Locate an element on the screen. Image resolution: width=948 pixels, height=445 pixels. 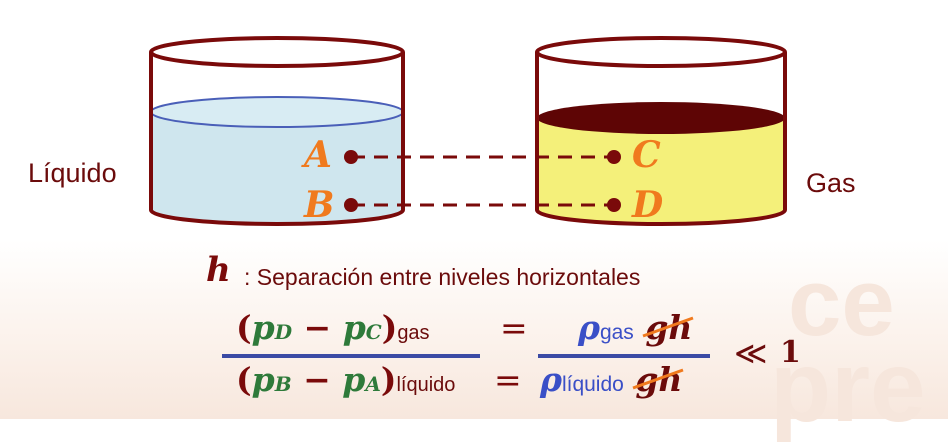
gh-cancelled-bottom: gh is located at coordinates (658, 379).